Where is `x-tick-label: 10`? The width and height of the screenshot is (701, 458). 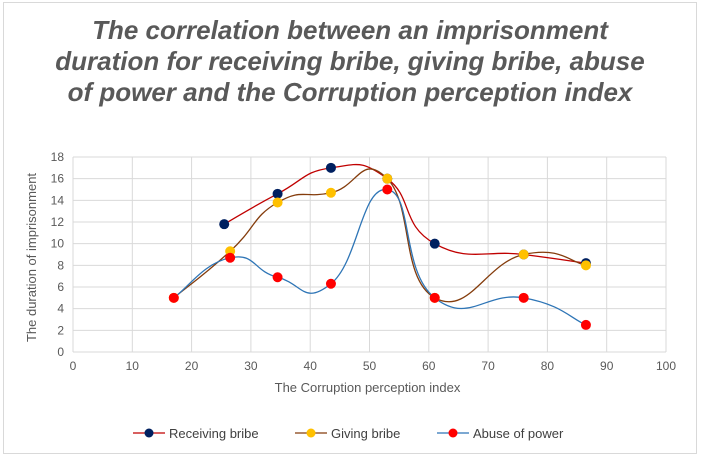 x-tick-label: 10 is located at coordinates (133, 366).